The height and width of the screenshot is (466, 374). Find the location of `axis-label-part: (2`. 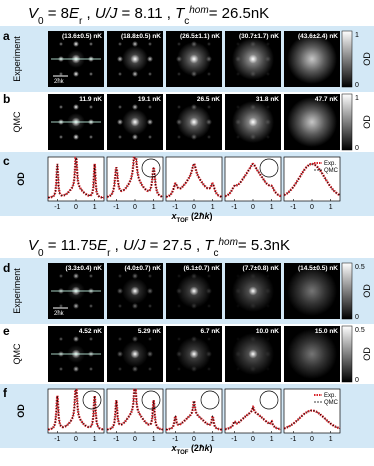

axis-label-part: (2 is located at coordinates (193, 448).